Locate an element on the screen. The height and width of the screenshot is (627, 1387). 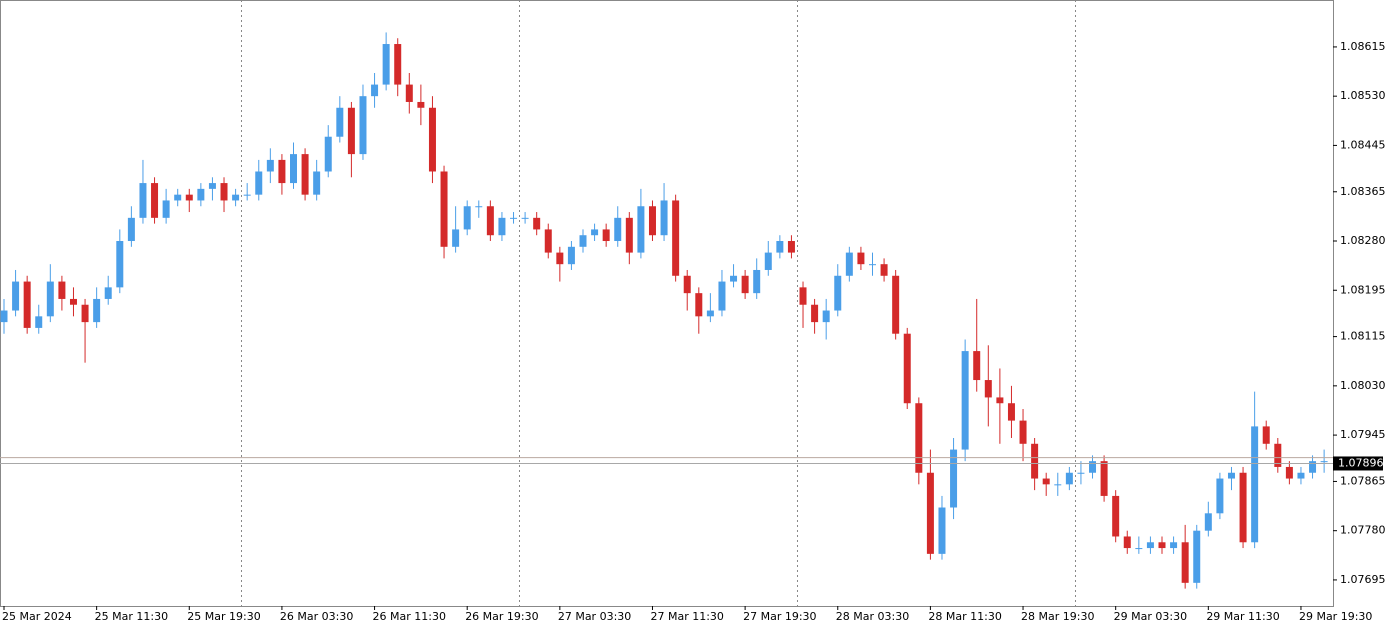
y-tick-label: 1.07865 is located at coordinates (1363, 480).